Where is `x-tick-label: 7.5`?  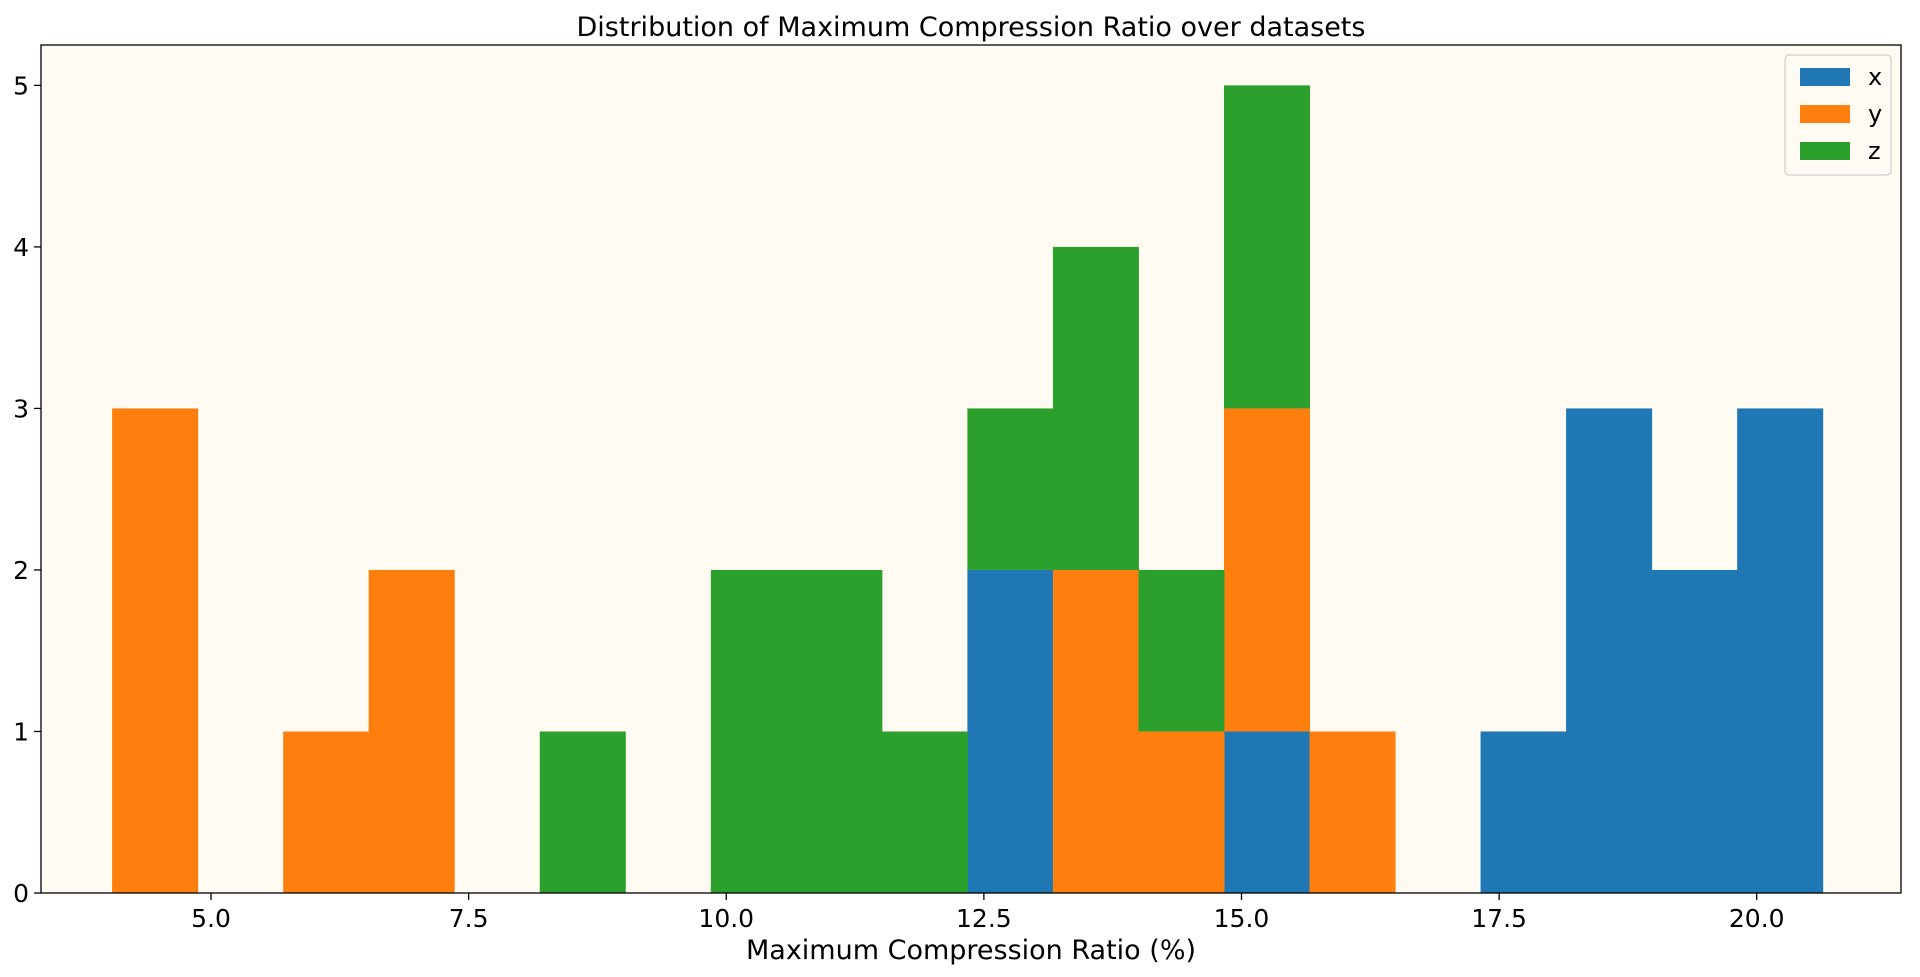 x-tick-label: 7.5 is located at coordinates (469, 918).